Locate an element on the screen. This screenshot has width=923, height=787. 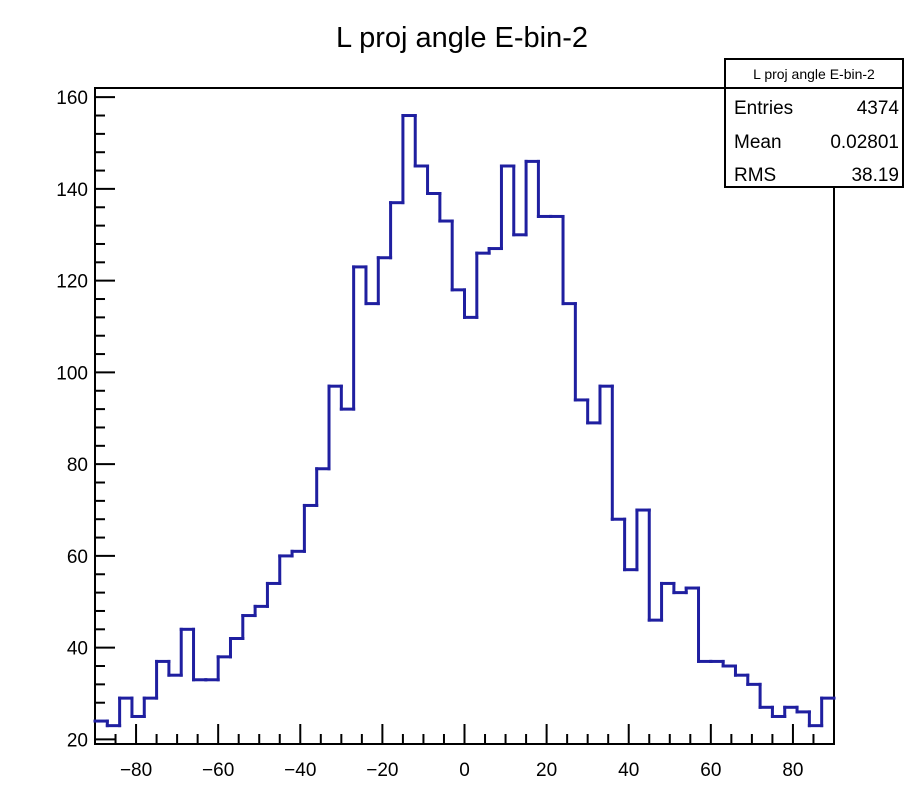
stats-values-box is located at coordinates (814, 137).